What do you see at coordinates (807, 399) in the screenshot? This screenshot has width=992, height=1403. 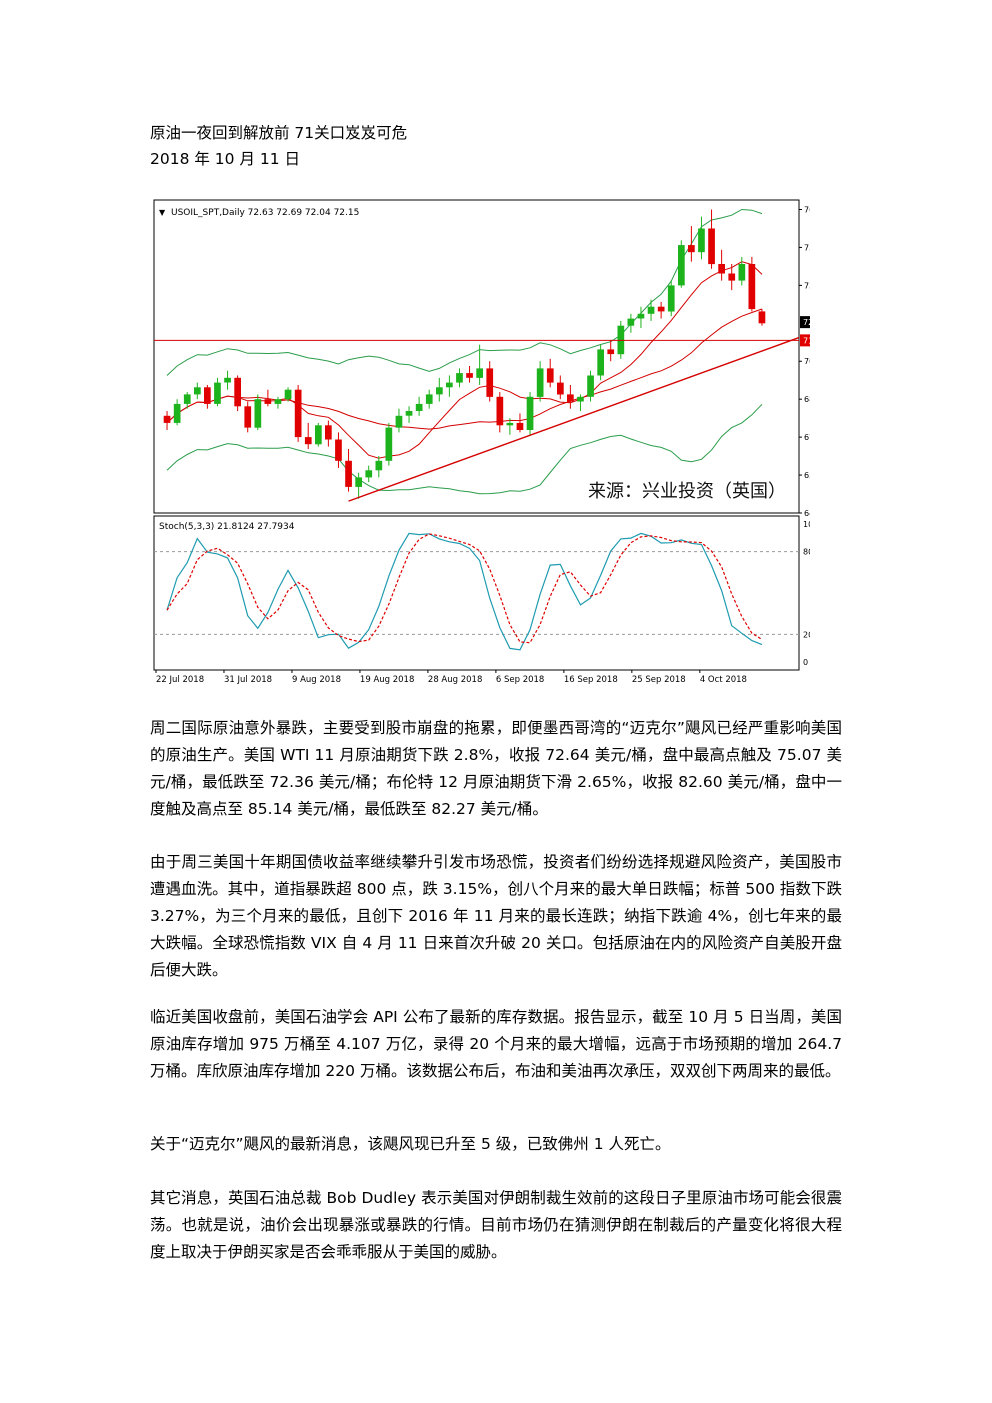 I see `price-tick-label: 68.90` at bounding box center [807, 399].